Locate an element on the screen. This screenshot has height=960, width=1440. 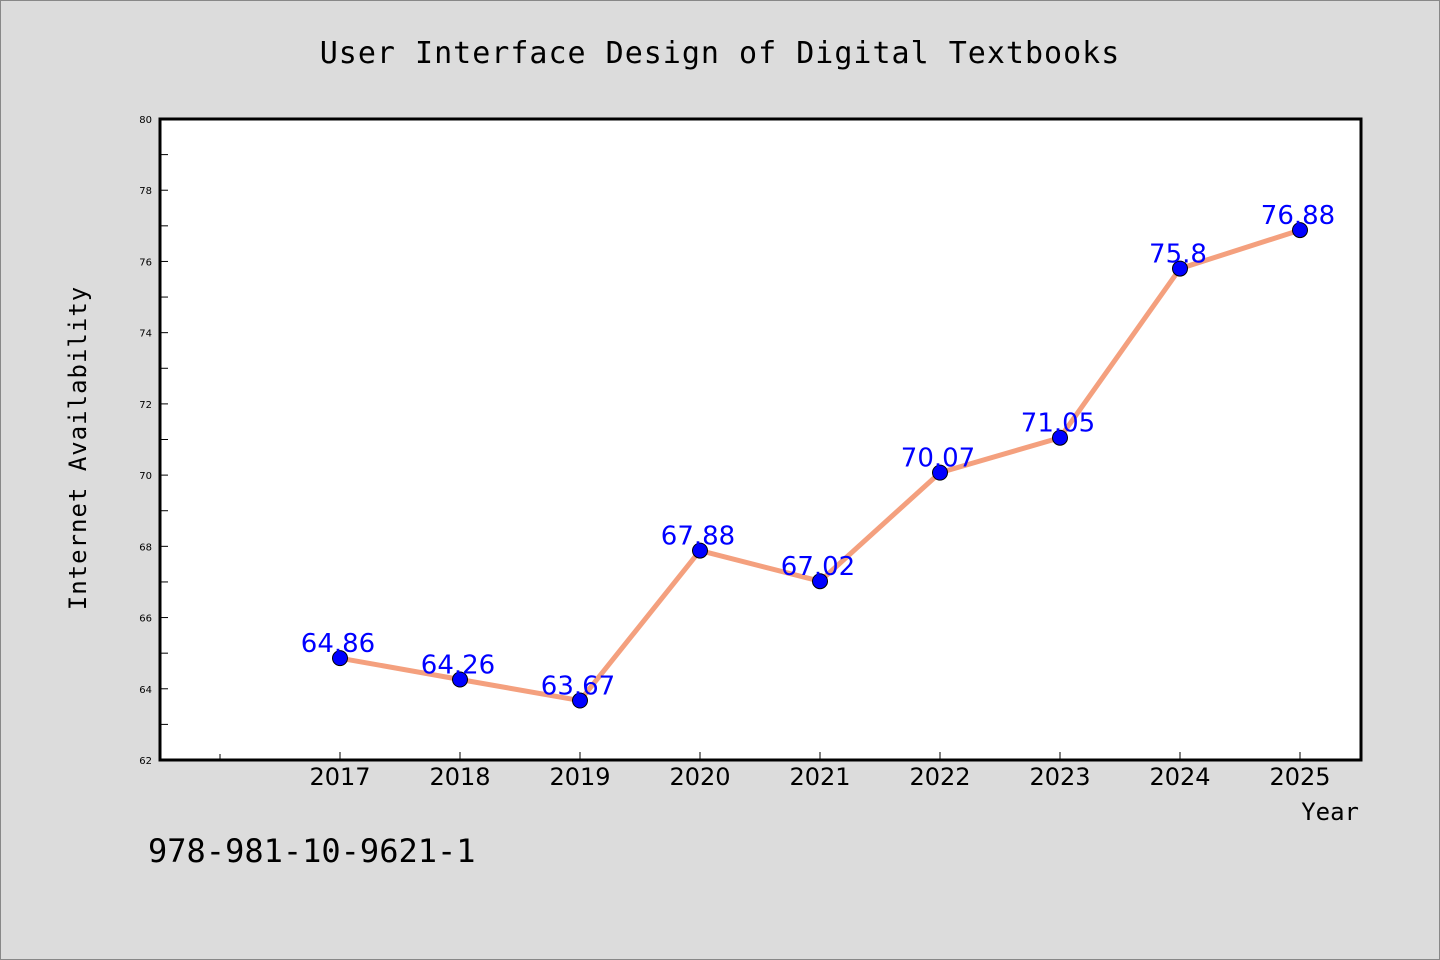
x-tick-label: 2022 is located at coordinates (939, 777).